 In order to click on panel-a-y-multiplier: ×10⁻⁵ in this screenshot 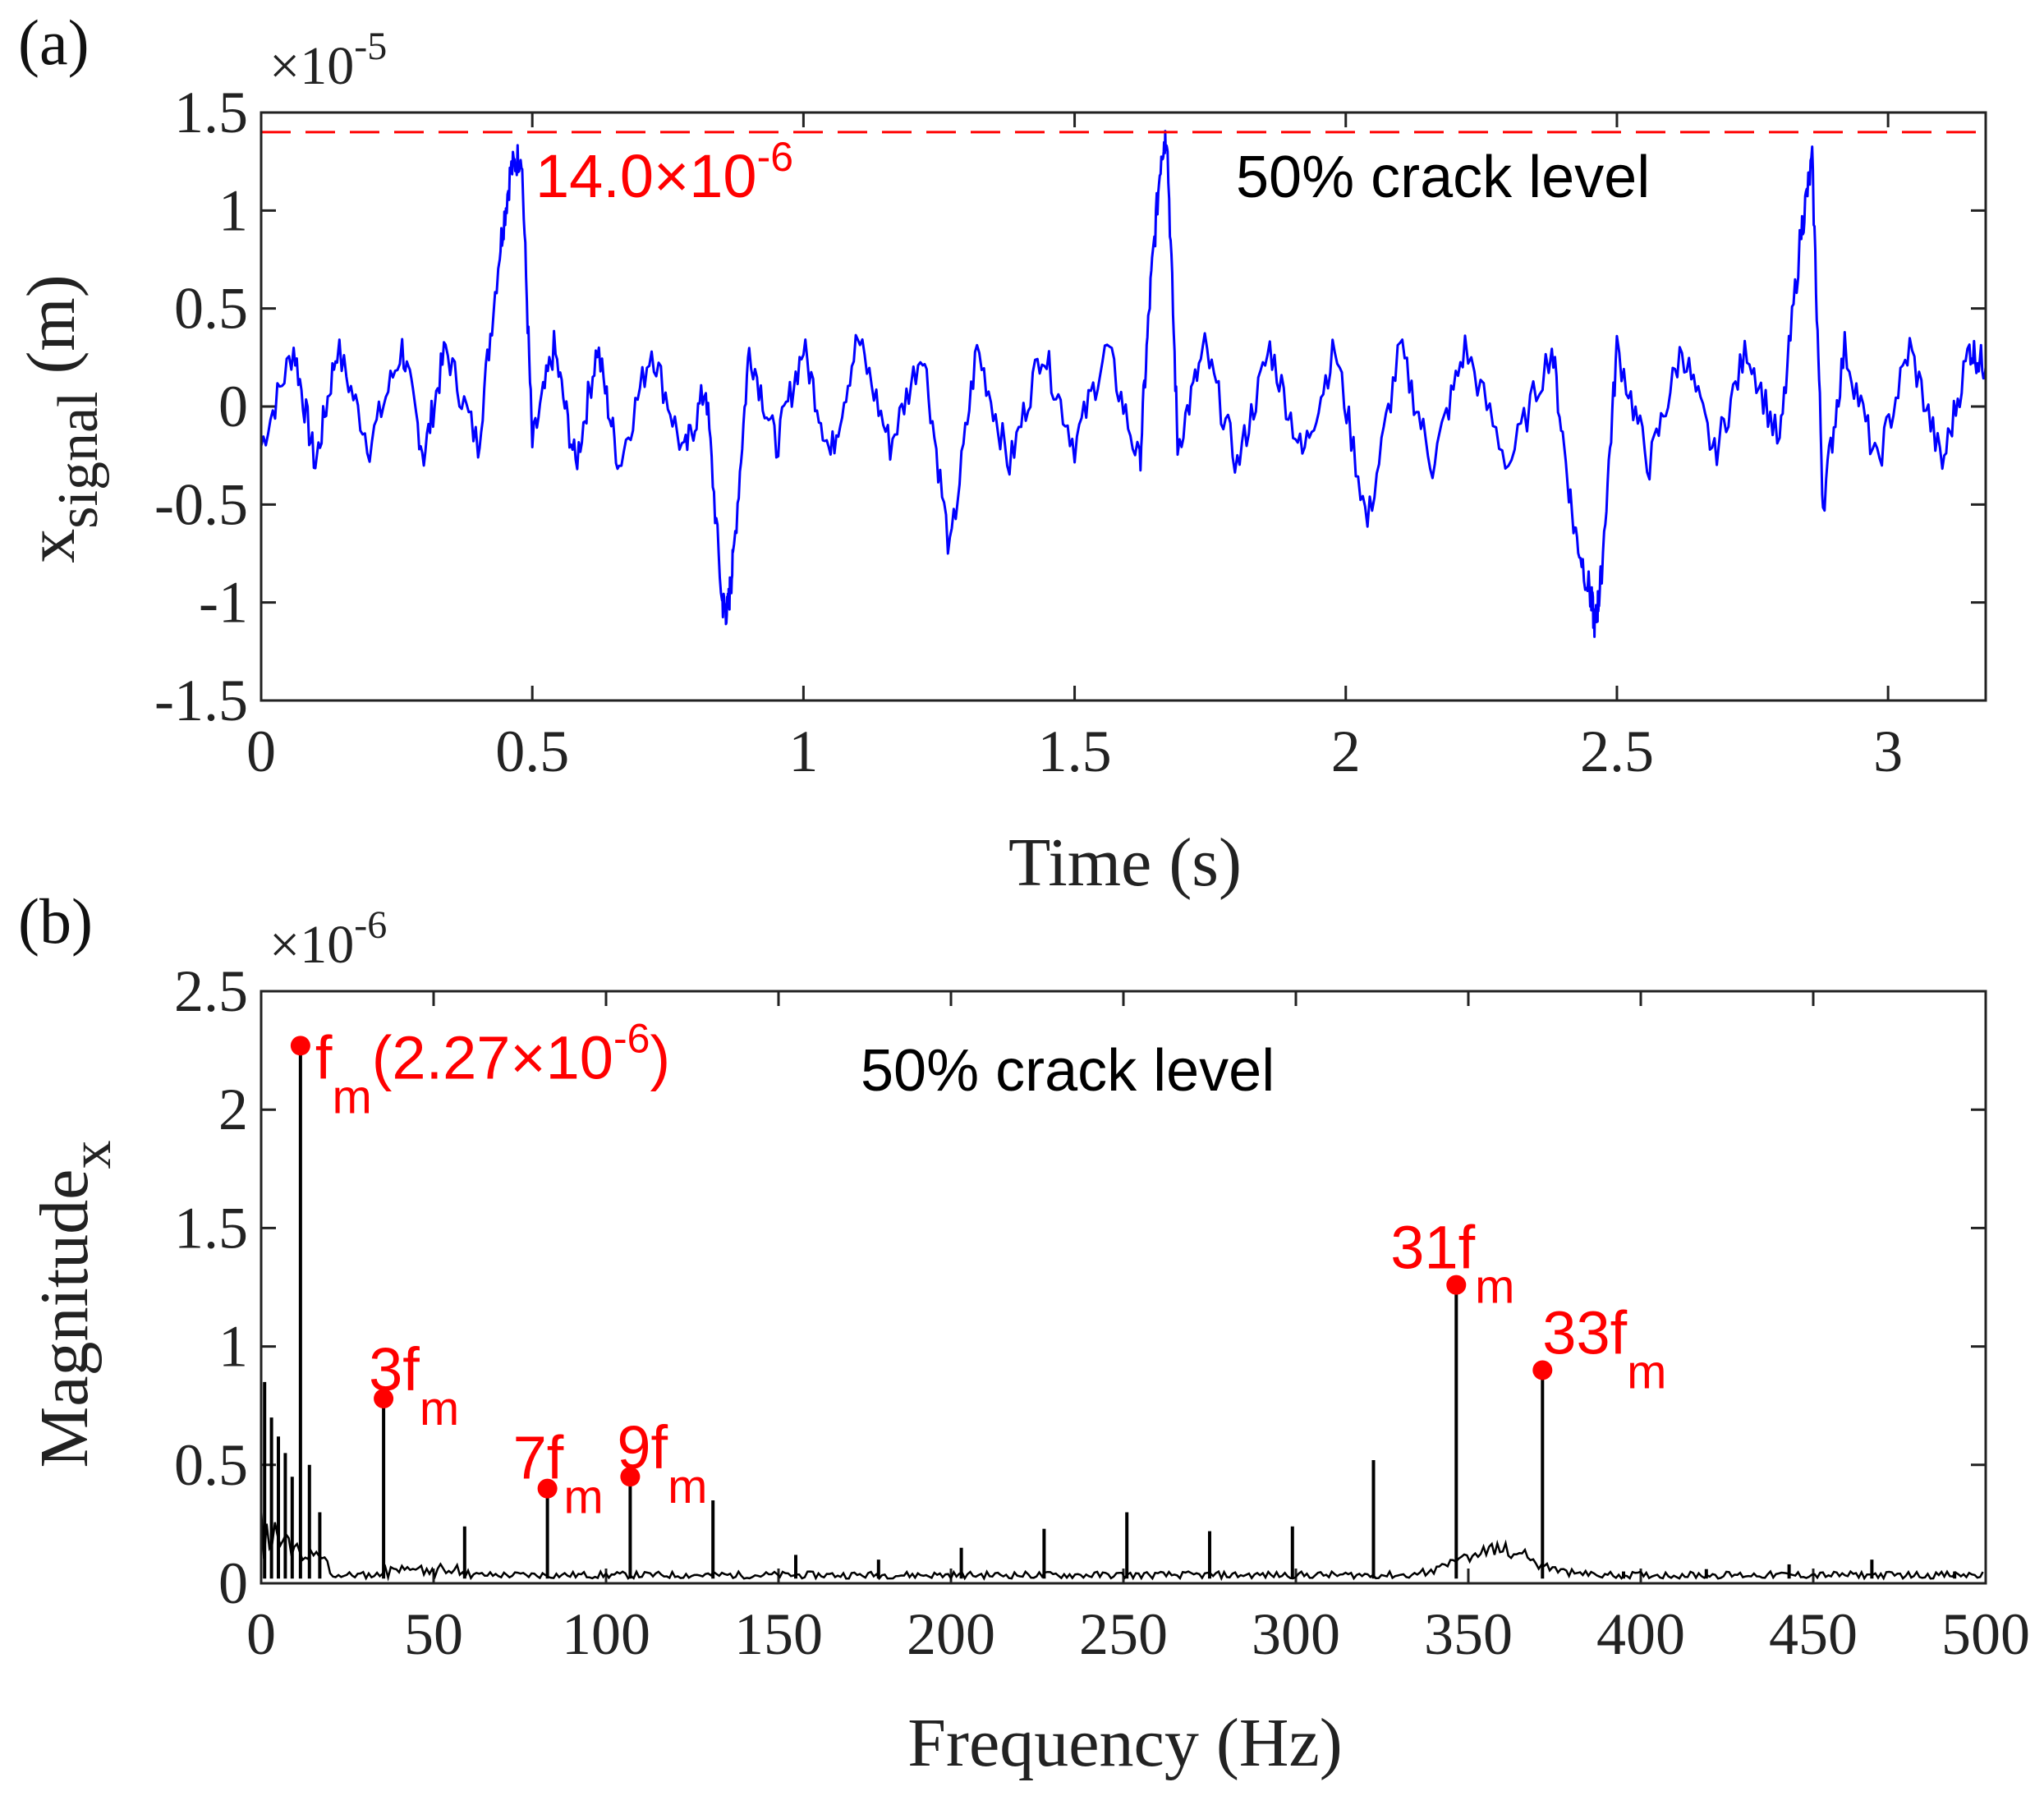, I will do `click(328, 60)`.